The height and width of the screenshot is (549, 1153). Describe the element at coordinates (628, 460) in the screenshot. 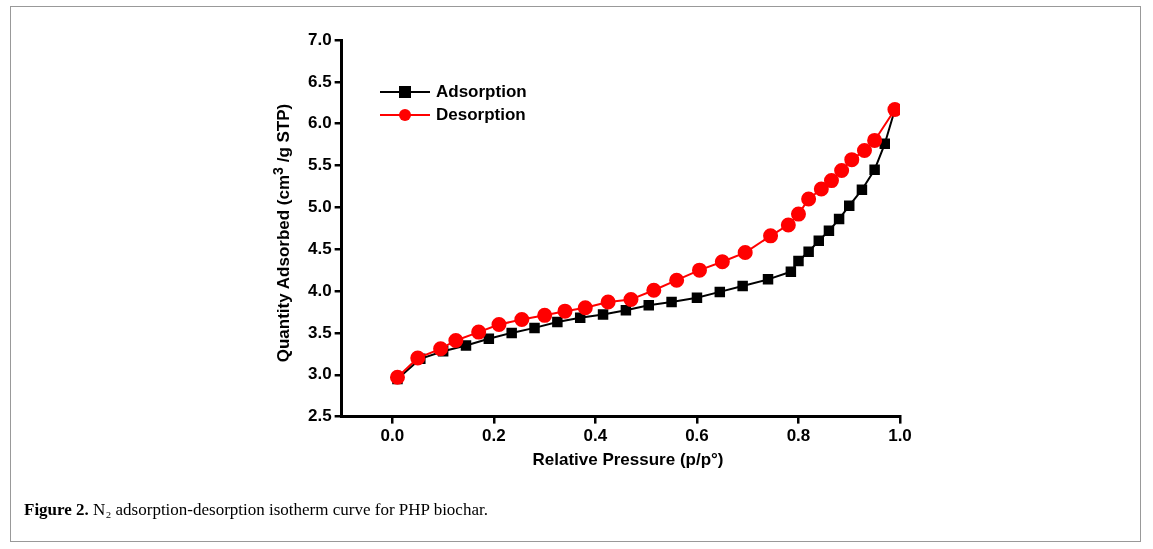

I see `x-axis-title: Relative Pressure (p/p°)` at that location.